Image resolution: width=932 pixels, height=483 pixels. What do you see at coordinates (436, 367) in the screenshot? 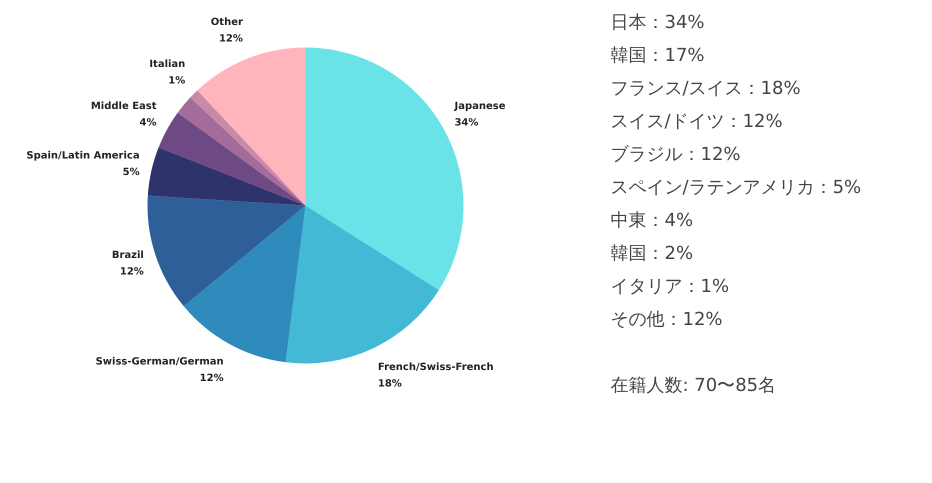
I see `slice-label: French/Swiss-French` at bounding box center [436, 367].